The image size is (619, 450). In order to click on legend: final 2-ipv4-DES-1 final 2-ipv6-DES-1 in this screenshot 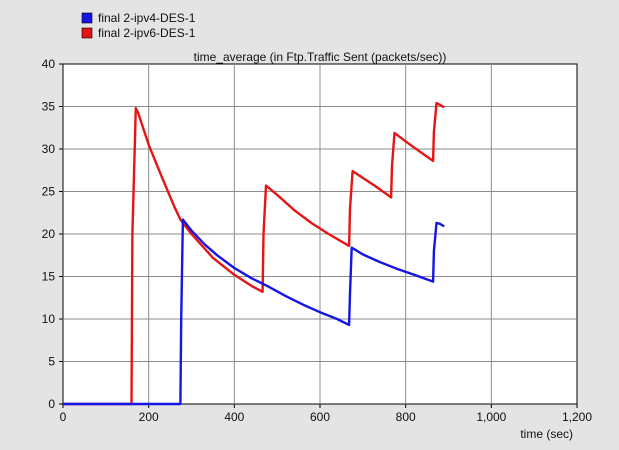, I will do `click(138, 25)`.